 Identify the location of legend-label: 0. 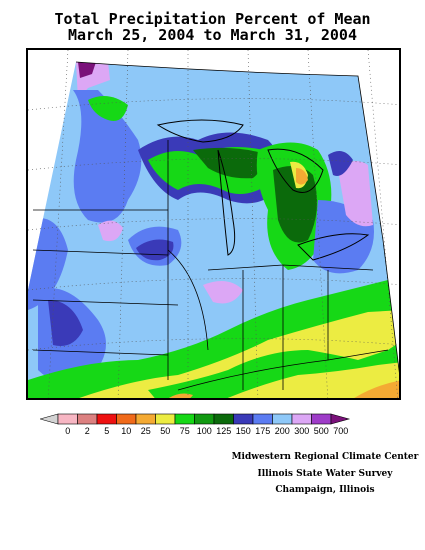
(68, 431).